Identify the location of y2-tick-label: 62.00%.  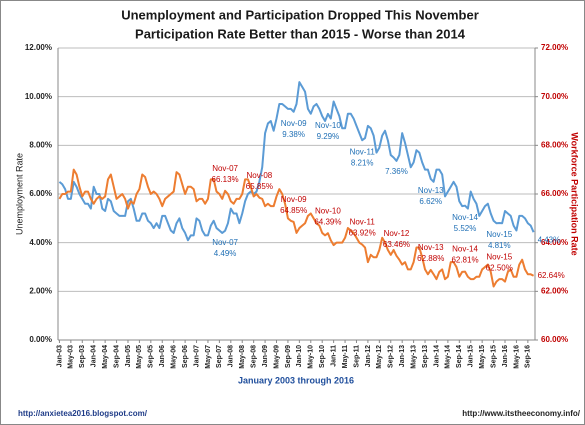
(554, 290).